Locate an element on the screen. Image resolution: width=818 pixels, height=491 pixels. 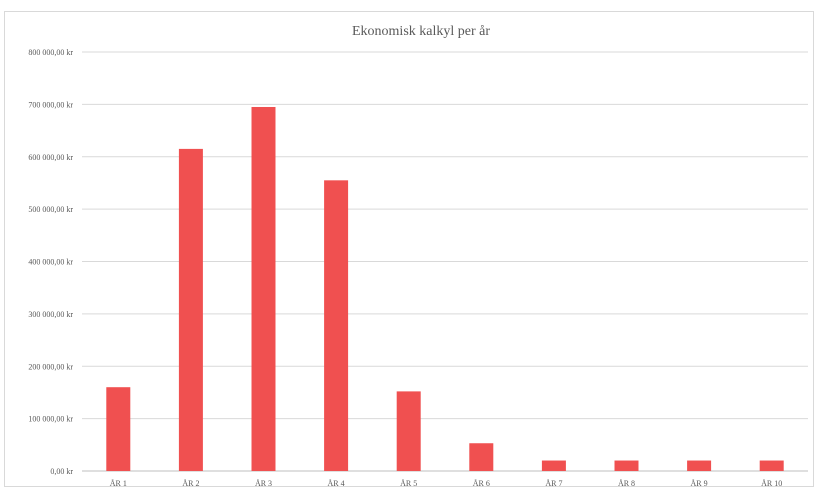
y-tick-label: 300 000,00 kr is located at coordinates (50, 314).